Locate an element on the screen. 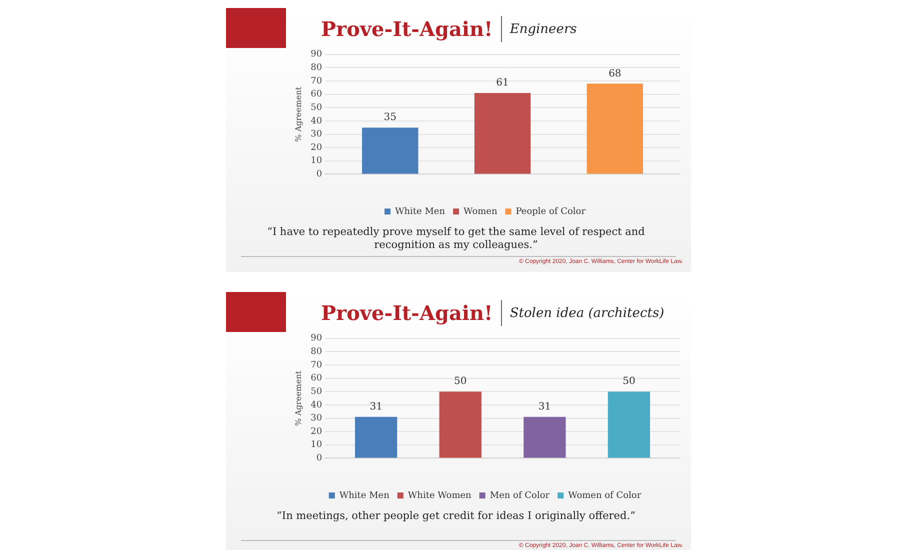 This screenshot has width=900, height=550. chart-subtitle: Stolen idea (architects) is located at coordinates (587, 313).